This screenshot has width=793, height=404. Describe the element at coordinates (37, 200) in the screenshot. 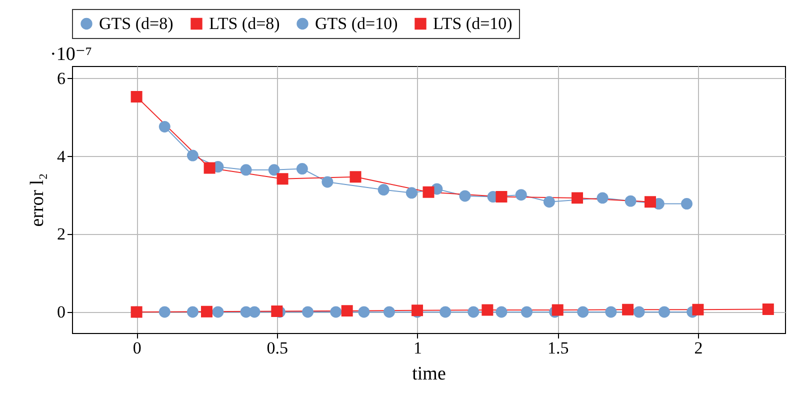

I see `y-axis-title: error l₂` at that location.